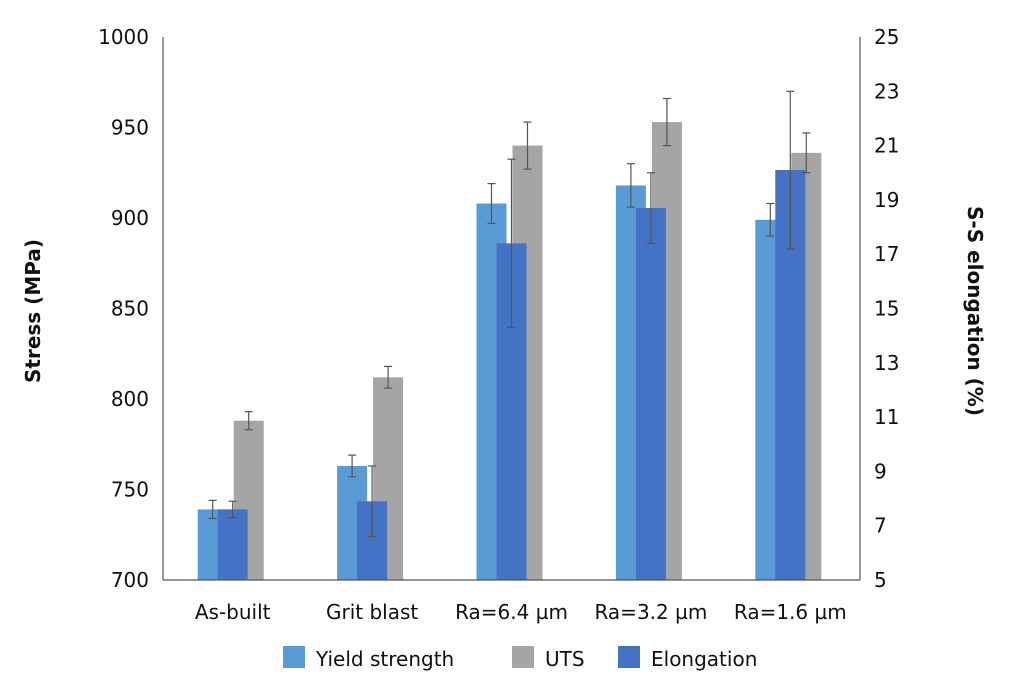  Describe the element at coordinates (886, 37) in the screenshot. I see `y-tick-label-right: 25` at that location.